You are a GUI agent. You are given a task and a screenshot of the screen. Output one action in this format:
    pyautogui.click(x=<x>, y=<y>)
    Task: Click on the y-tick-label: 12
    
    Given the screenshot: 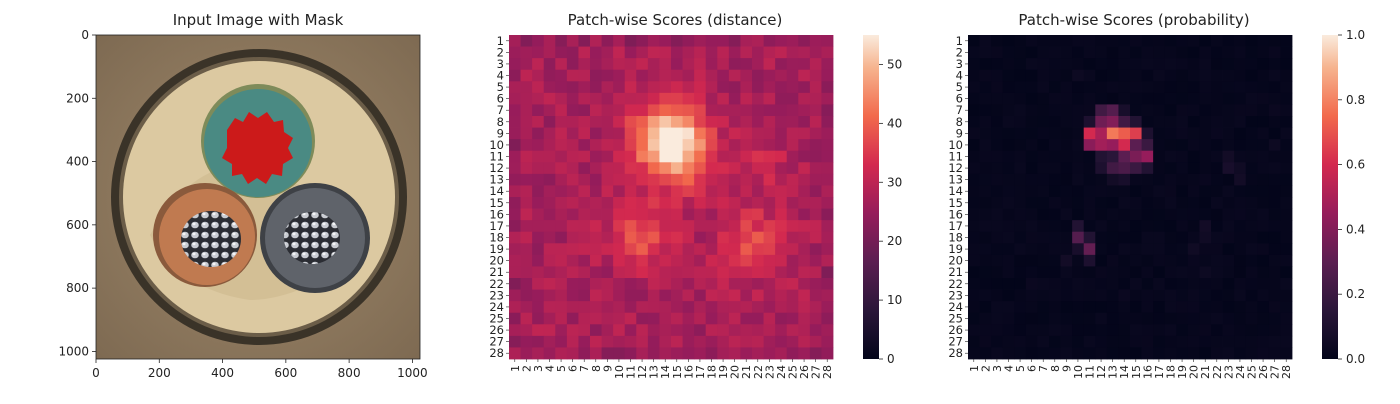 What is the action you would take?
    pyautogui.click(x=496, y=168)
    